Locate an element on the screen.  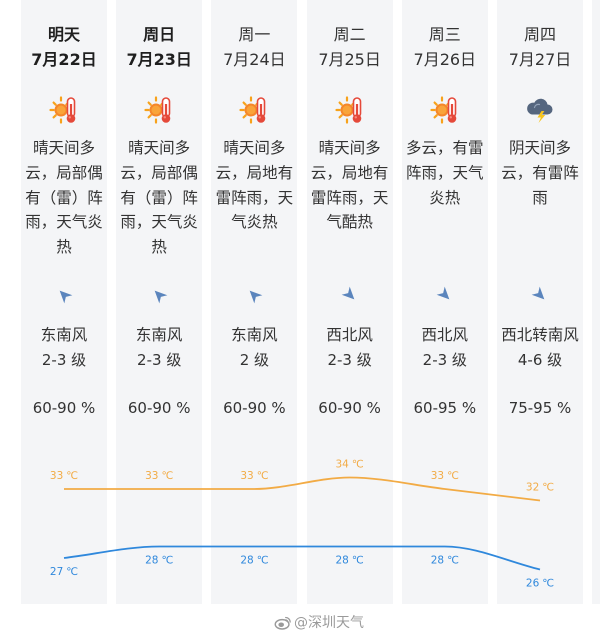
weather-description-line: 阴天间多 is located at coordinates (539, 148).